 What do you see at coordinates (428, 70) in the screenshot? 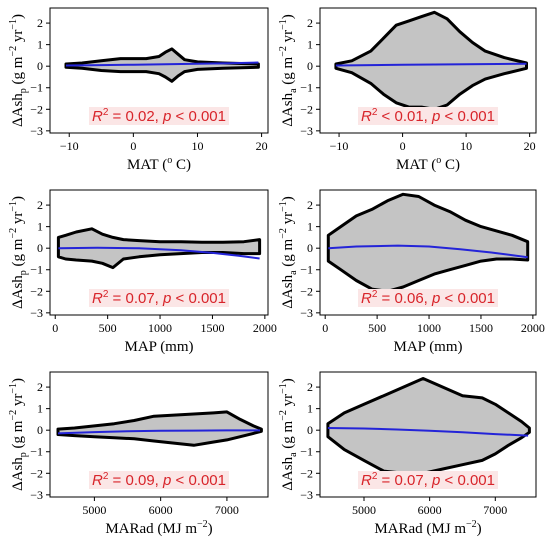
I see `plot-frame-b` at bounding box center [428, 70].